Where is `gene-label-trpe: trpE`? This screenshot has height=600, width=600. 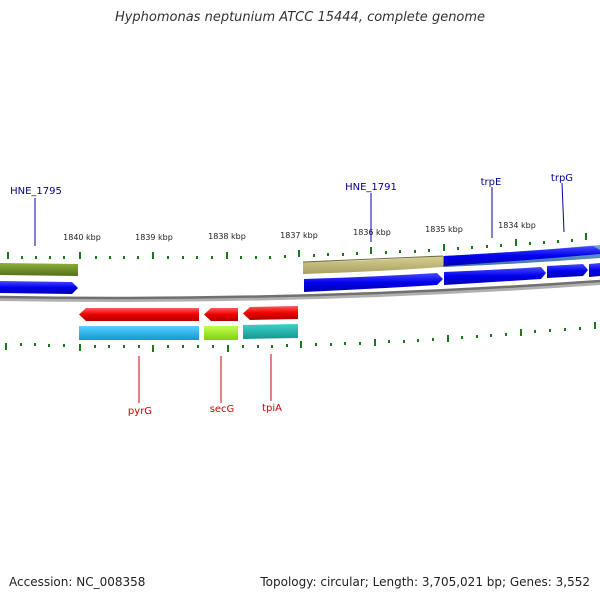
gene-label-trpe: trpE is located at coordinates (491, 182).